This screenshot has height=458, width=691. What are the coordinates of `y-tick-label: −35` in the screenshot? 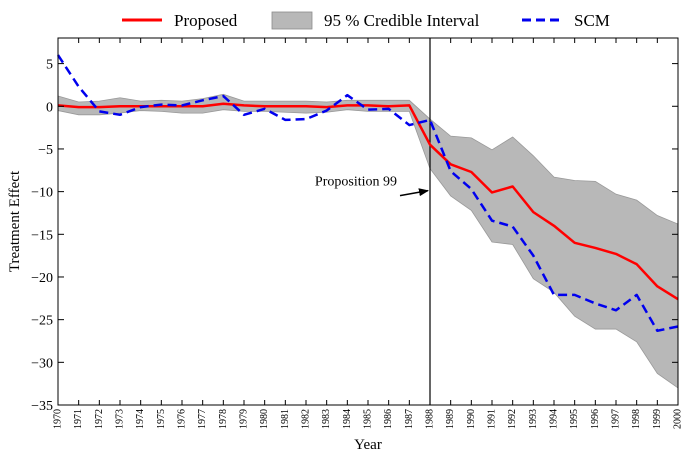 It's located at (42, 406).